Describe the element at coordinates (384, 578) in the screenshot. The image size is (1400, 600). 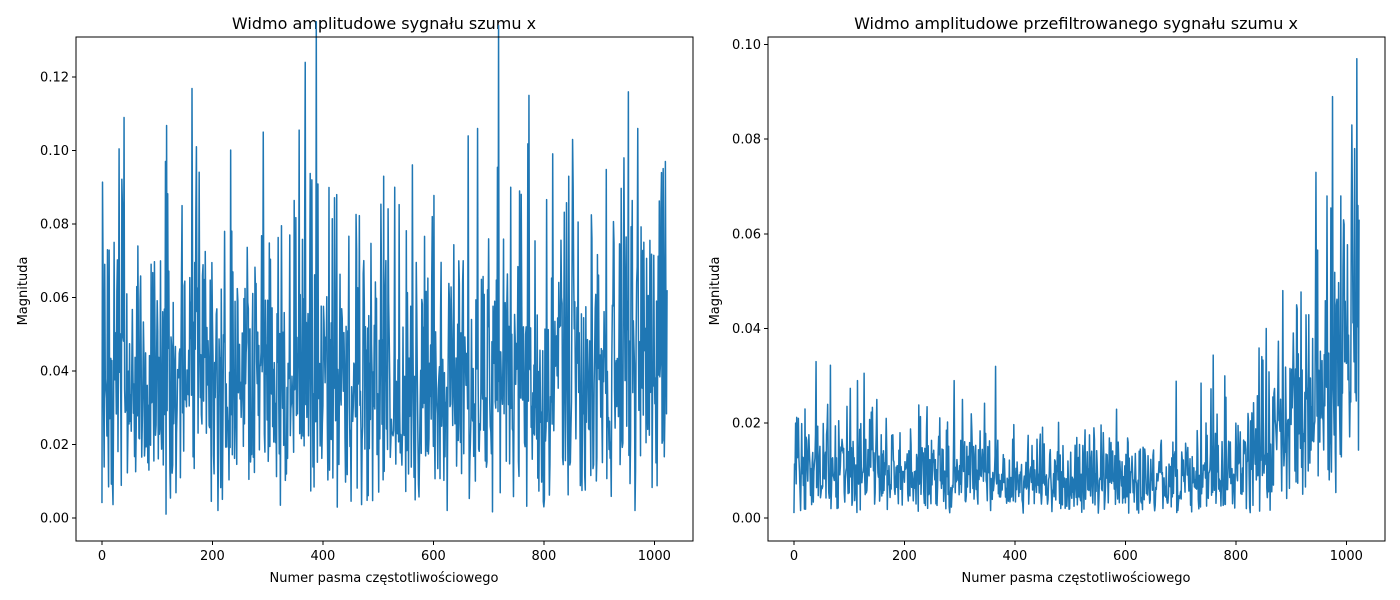
I see `x-axis-label-1: Numer pasma częstotliwościowego` at that location.